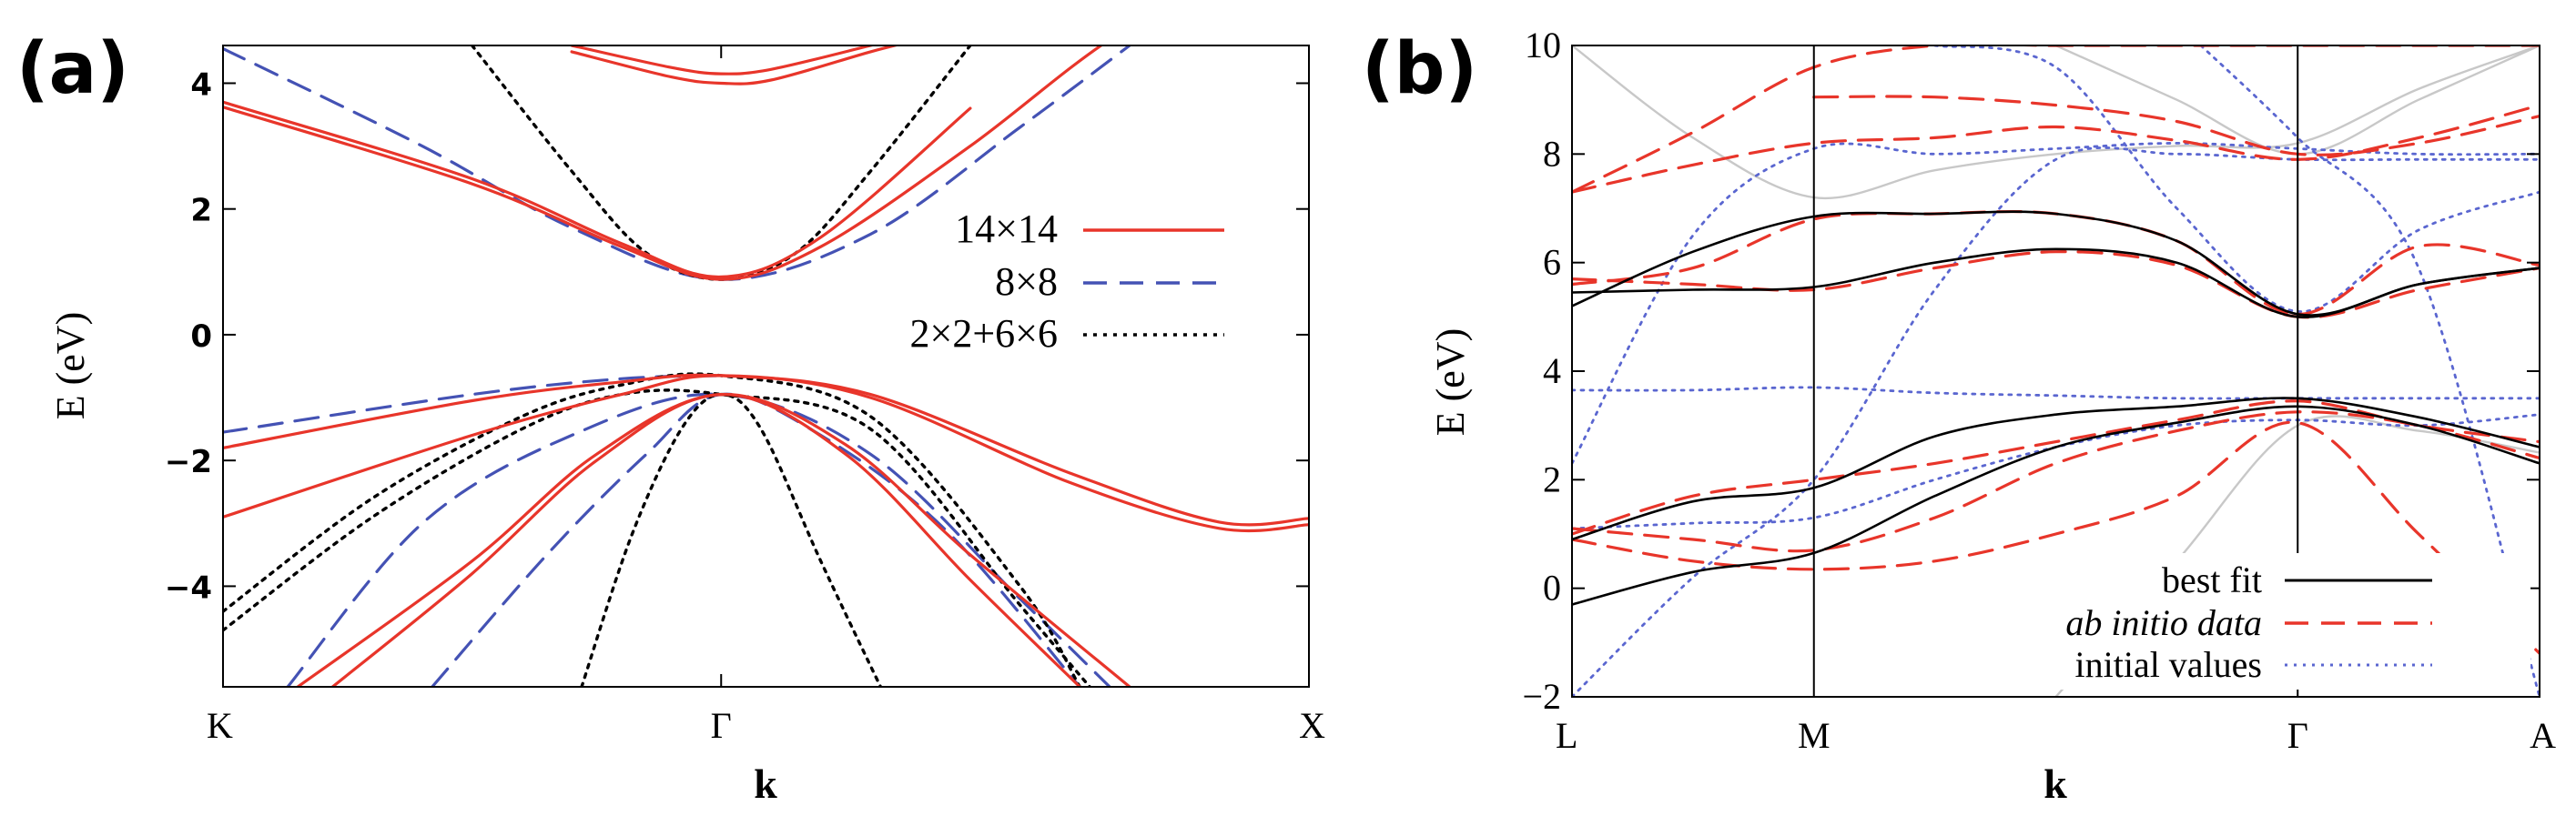 The width and height of the screenshot is (2576, 816). What do you see at coordinates (721, 725) in the screenshot?
I see `panel-a-xtick-label-1: Γ` at bounding box center [721, 725].